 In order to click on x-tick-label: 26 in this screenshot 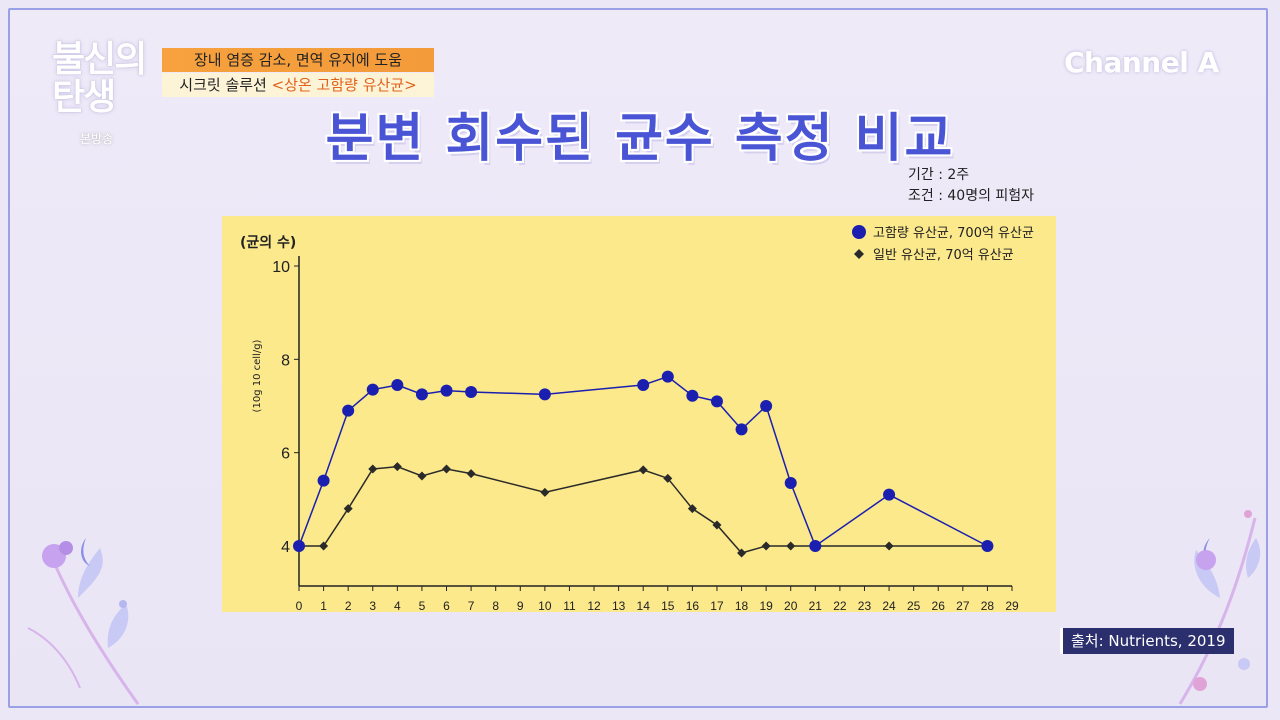, I will do `click(939, 605)`.